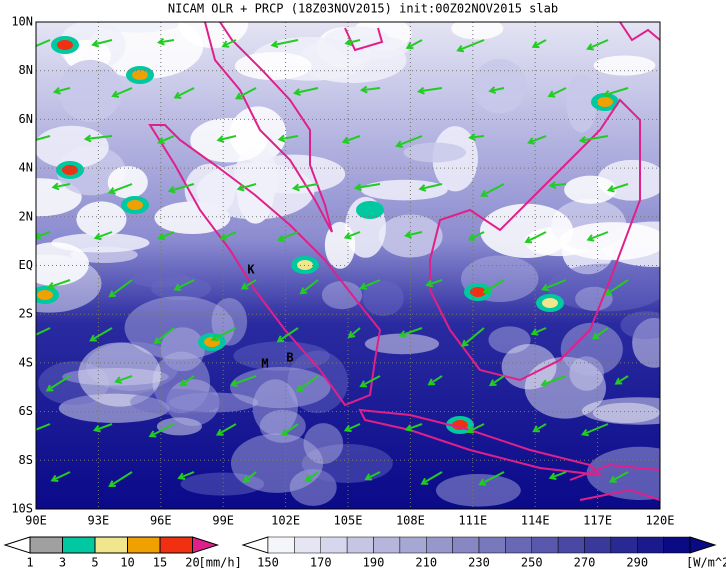 This screenshot has width=726, height=571. I want to click on legend-label: 170, so click(321, 563).